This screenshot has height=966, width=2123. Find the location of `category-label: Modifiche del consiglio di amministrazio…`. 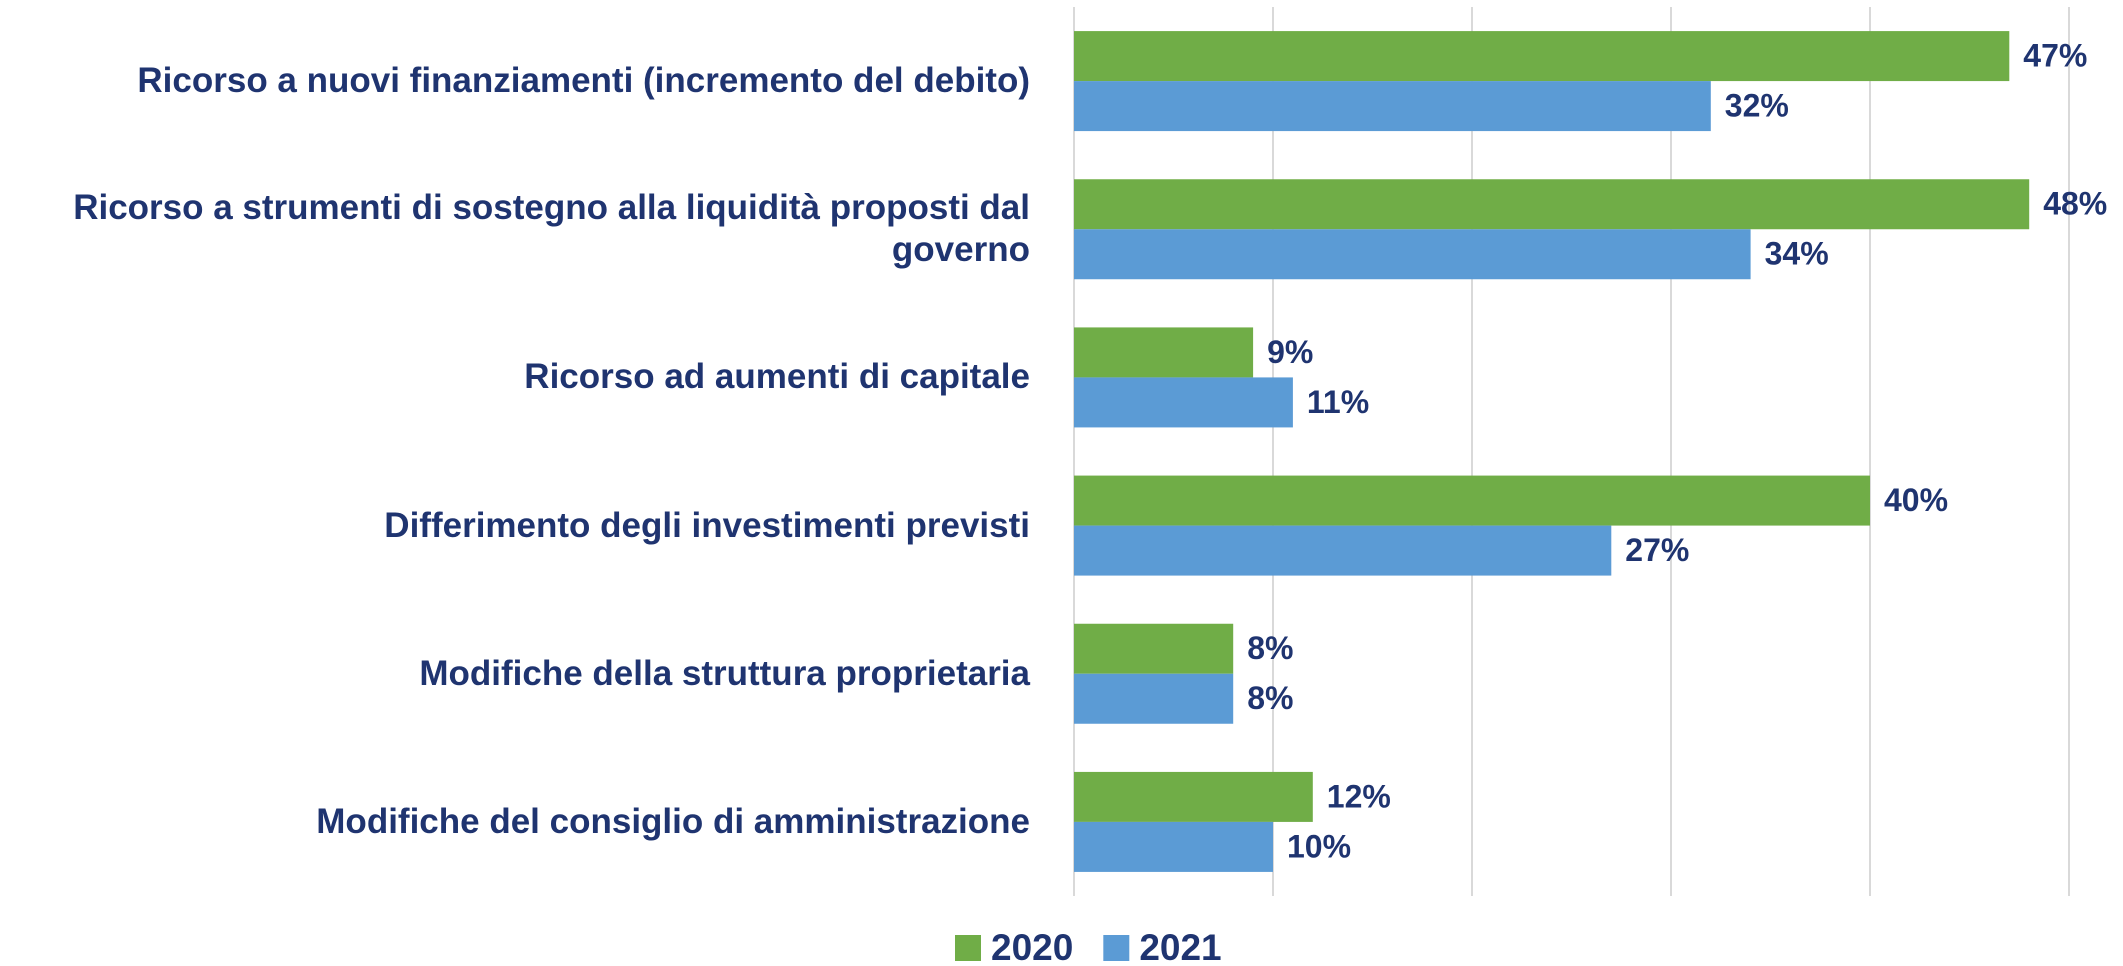

category-label: Modifiche del consiglio di amministrazio… is located at coordinates (673, 821).